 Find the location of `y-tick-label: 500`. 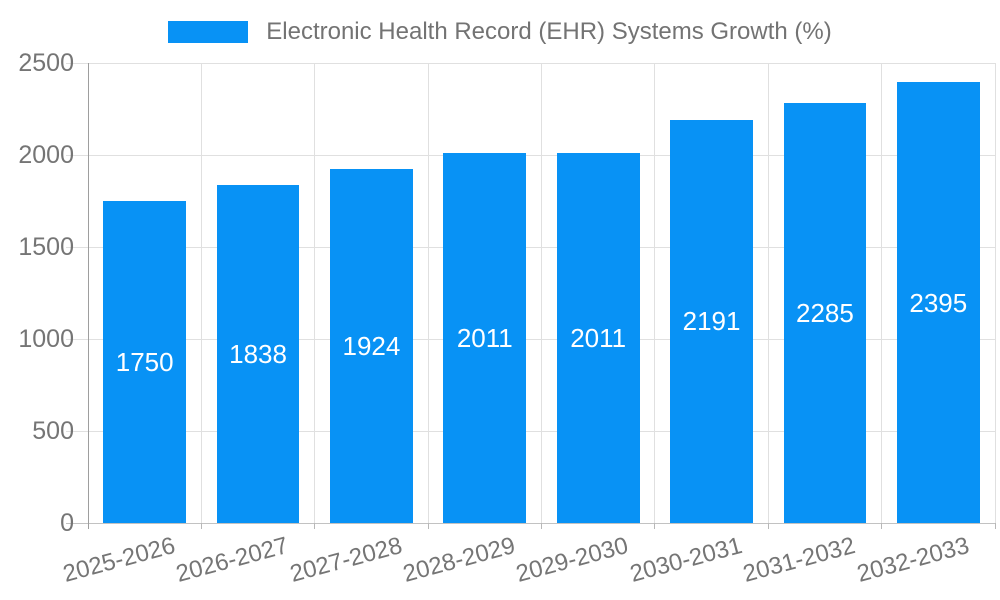

y-tick-label: 500 is located at coordinates (53, 431).